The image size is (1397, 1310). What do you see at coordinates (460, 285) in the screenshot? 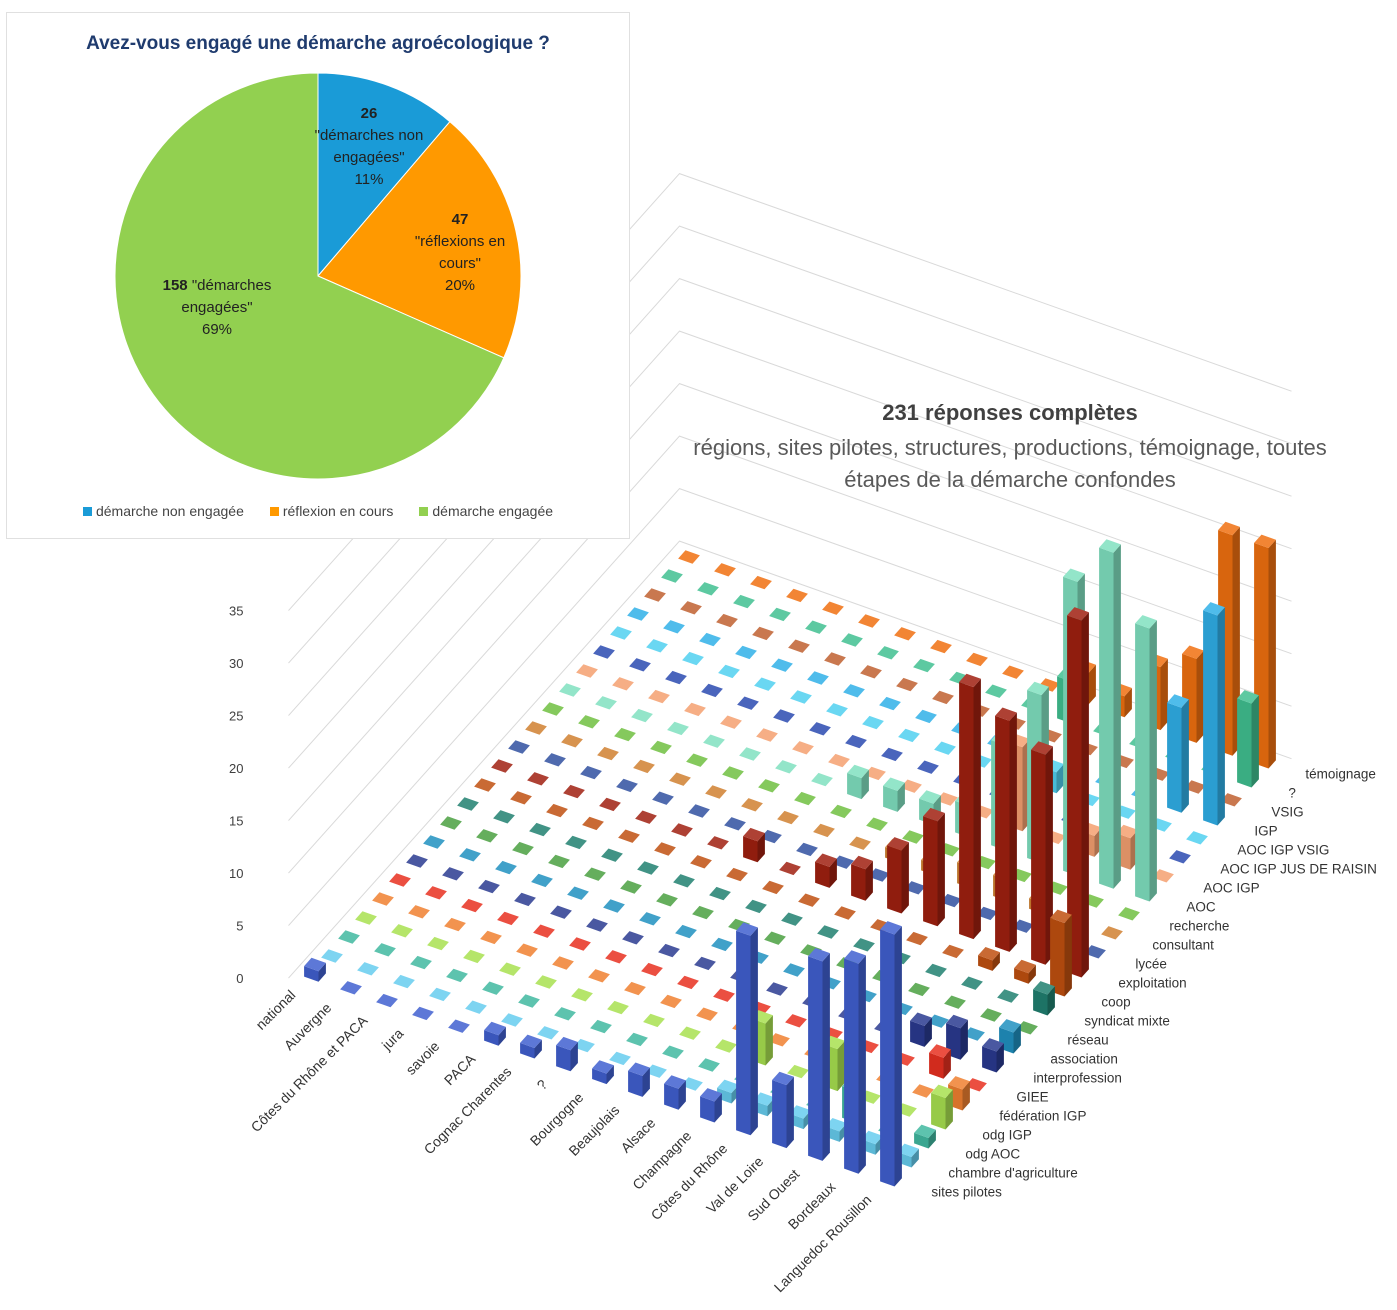
I see `slice-percent: 20%` at bounding box center [460, 285].